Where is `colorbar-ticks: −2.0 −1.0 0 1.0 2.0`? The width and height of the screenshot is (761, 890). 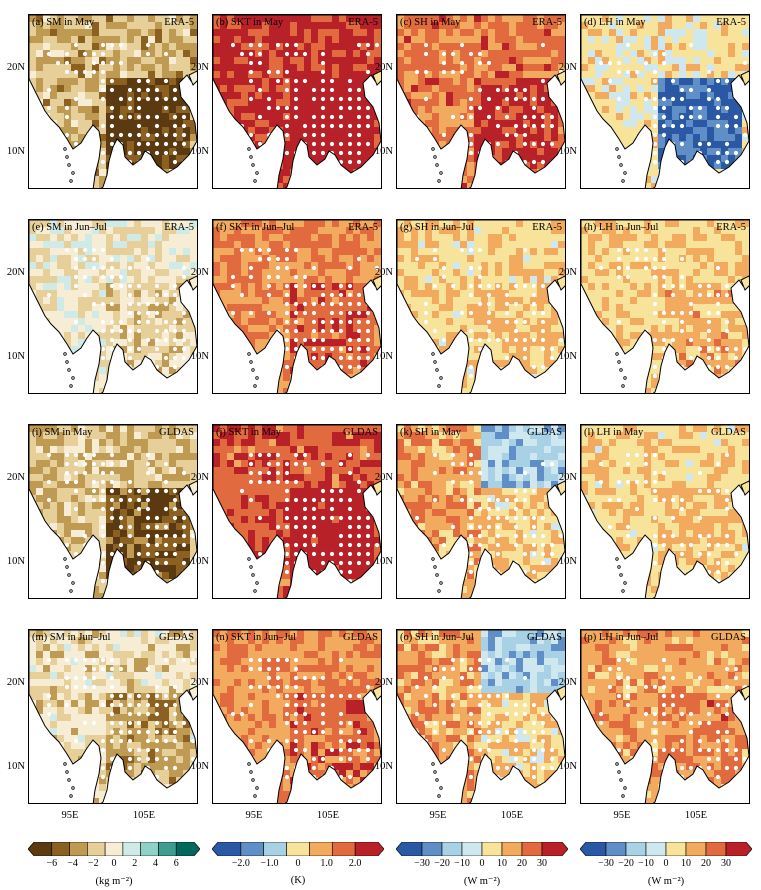 colorbar-ticks: −2.0 −1.0 0 1.0 2.0 is located at coordinates (298, 864).